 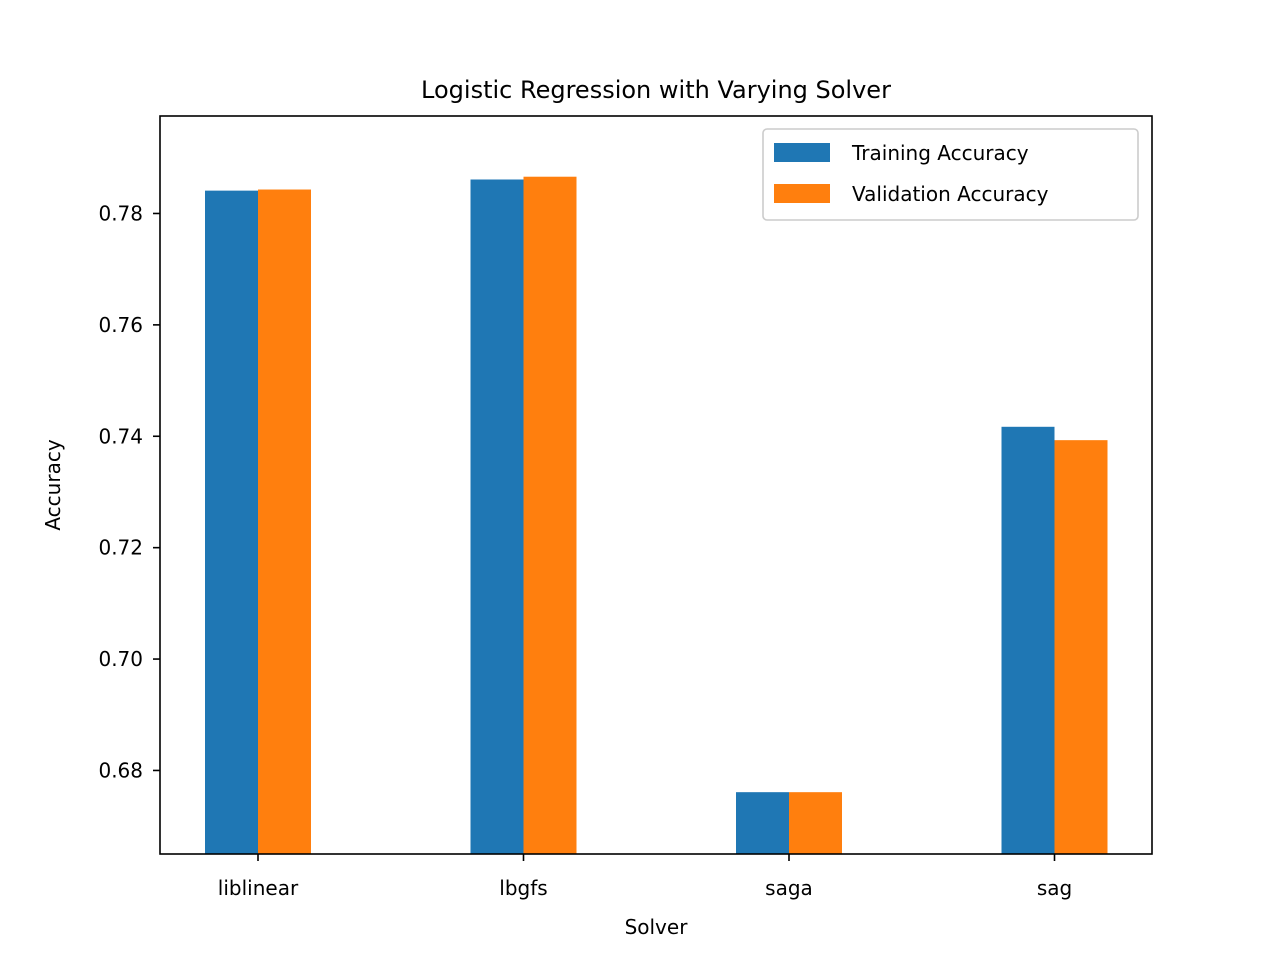 I want to click on x-tick-label: lbgfs, so click(x=523, y=888).